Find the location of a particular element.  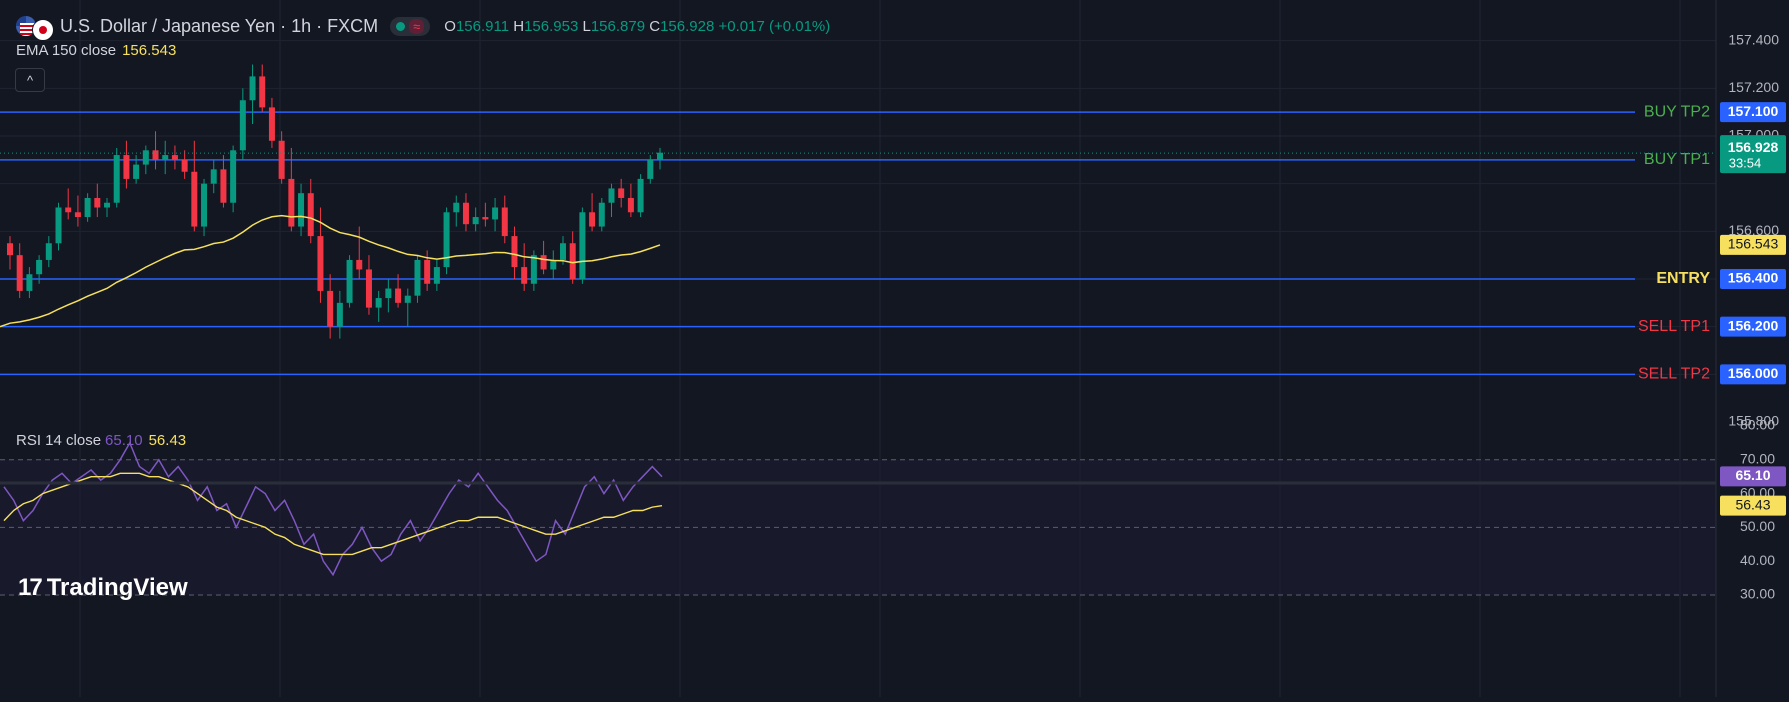

rsi-ma-text: 56.43 is located at coordinates (1752, 504).